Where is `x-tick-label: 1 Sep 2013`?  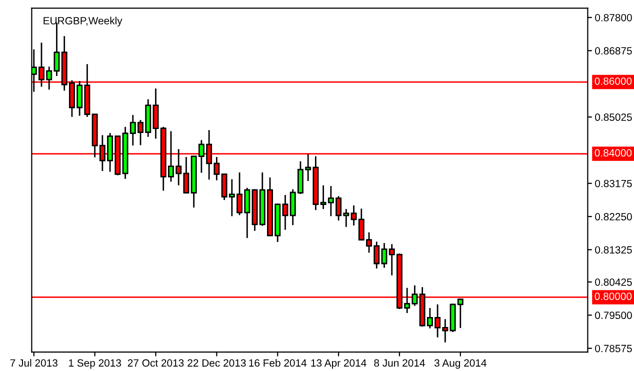
x-tick-label: 1 Sep 2013 is located at coordinates (94, 364).